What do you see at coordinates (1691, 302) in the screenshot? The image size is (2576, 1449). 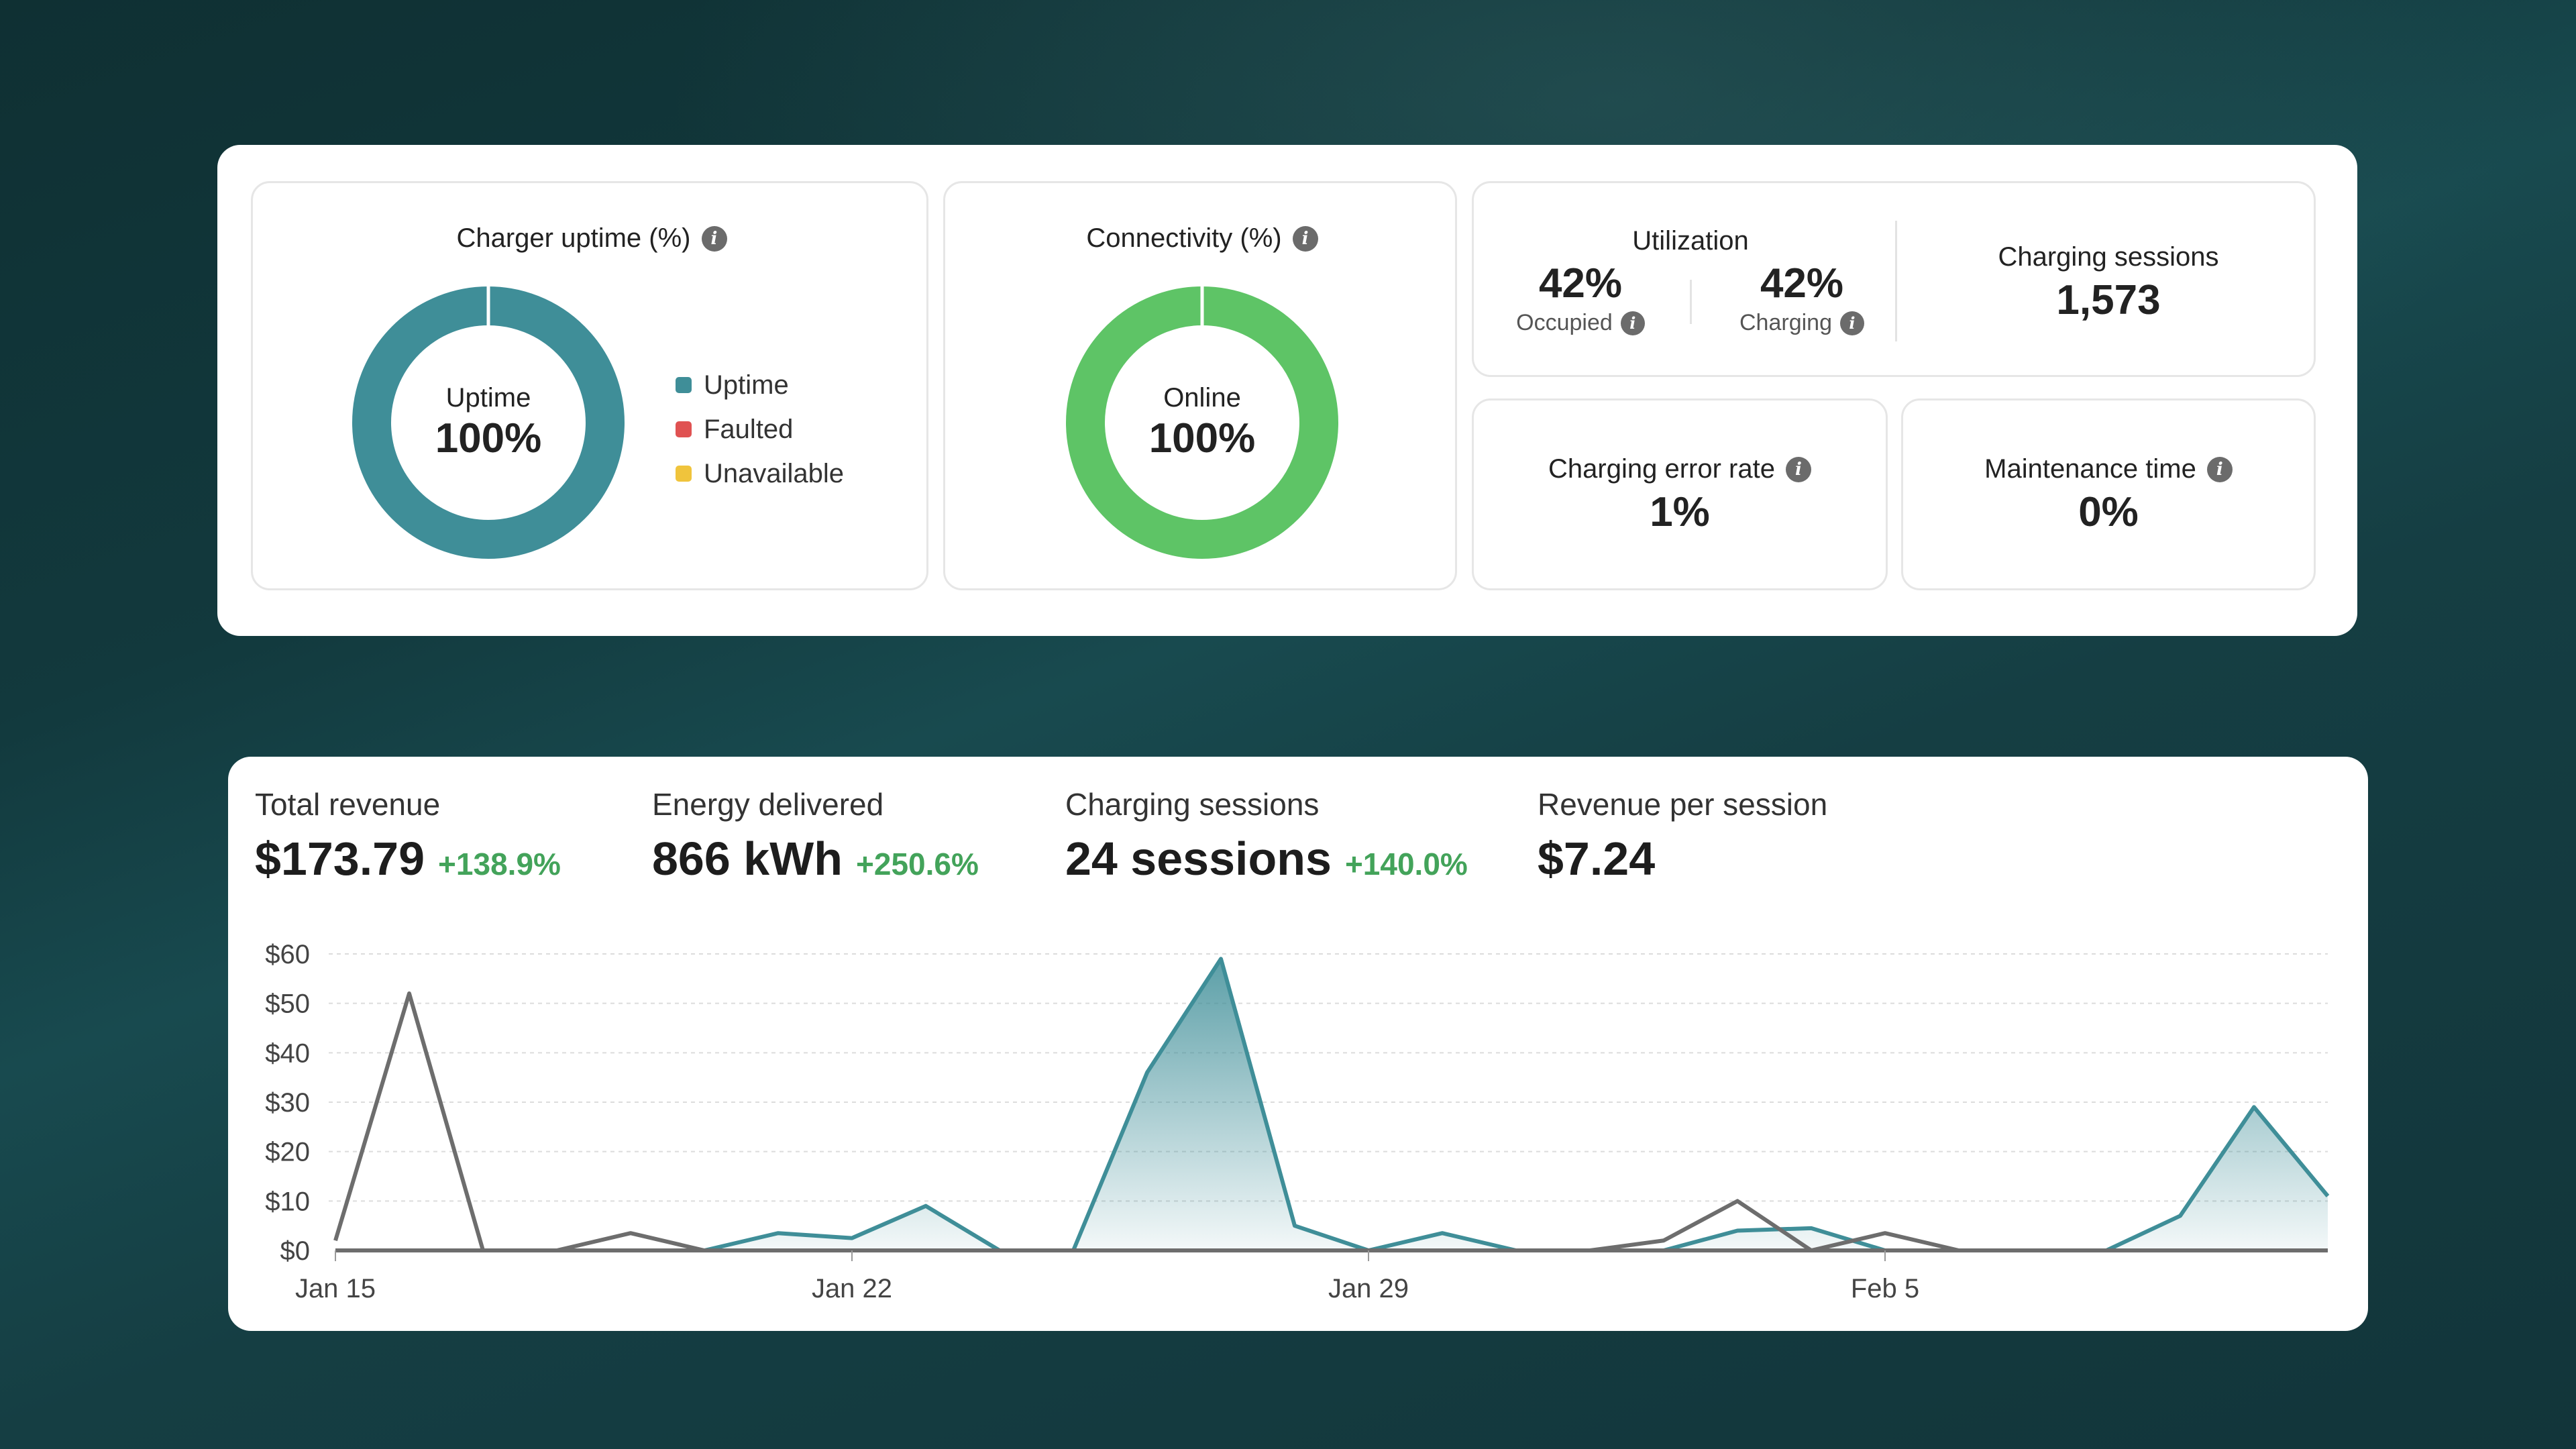 I see `utilization-divider` at bounding box center [1691, 302].